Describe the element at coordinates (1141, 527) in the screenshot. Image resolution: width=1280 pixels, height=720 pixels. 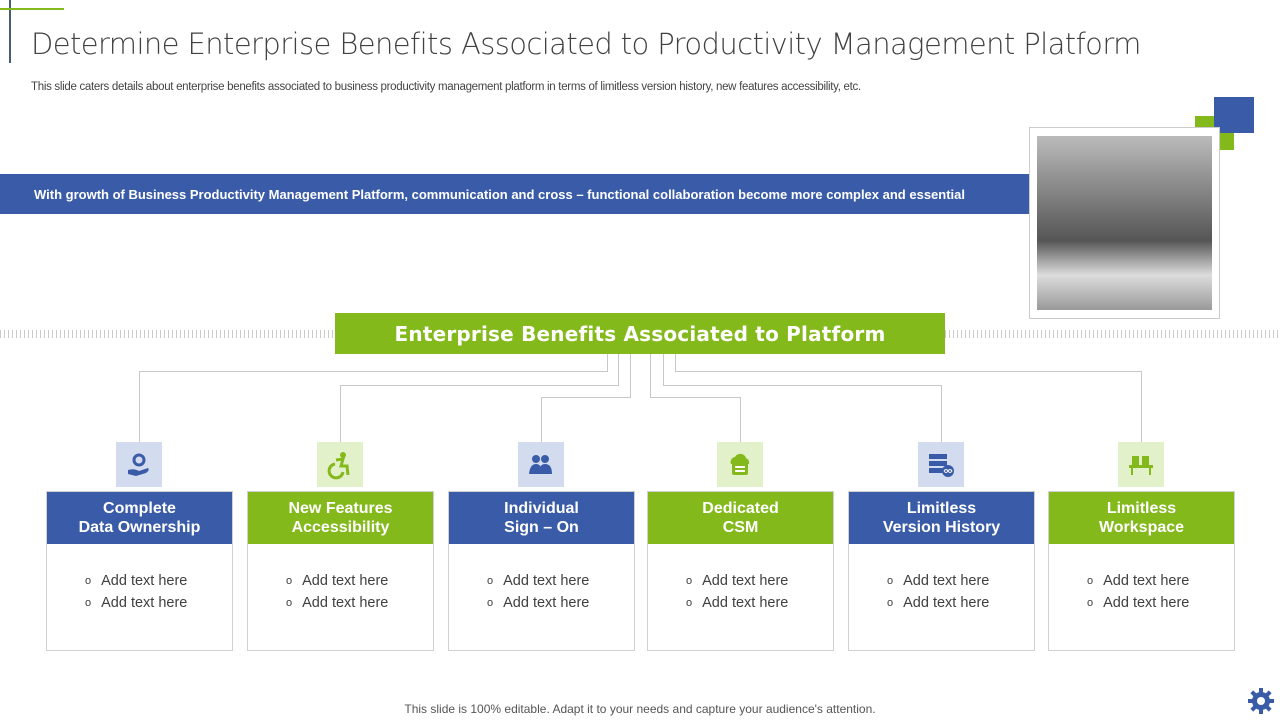
I see `title-line-2: Workspace` at that location.